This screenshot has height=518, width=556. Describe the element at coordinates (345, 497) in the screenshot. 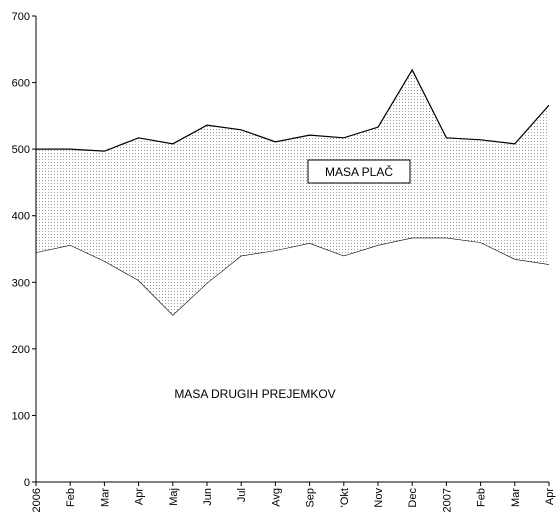

I see `x-tick-label: 'Okt` at that location.